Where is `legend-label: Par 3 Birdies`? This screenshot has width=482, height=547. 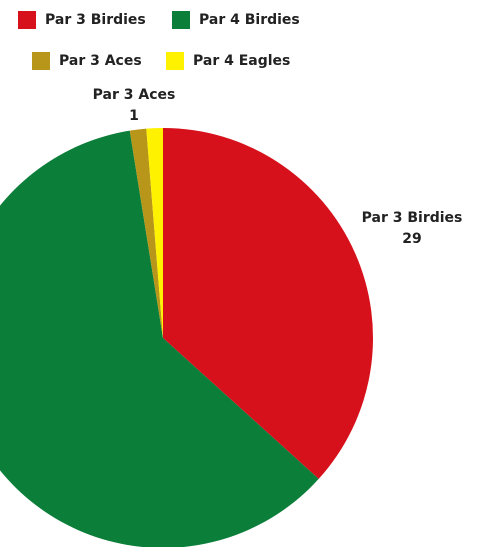 legend-label: Par 3 Birdies is located at coordinates (95, 20).